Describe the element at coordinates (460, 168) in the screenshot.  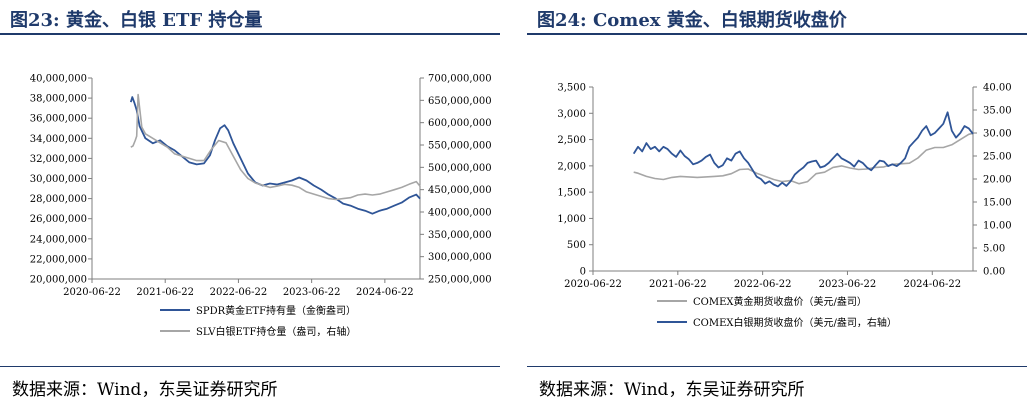
I see `right-axis-tick-label: 500,000,000` at that location.